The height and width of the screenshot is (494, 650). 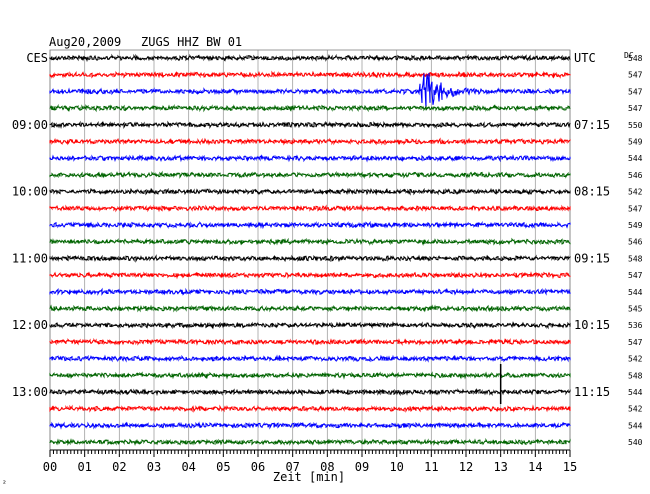 I want to click on right-label-1: 07:15, so click(x=592, y=125).